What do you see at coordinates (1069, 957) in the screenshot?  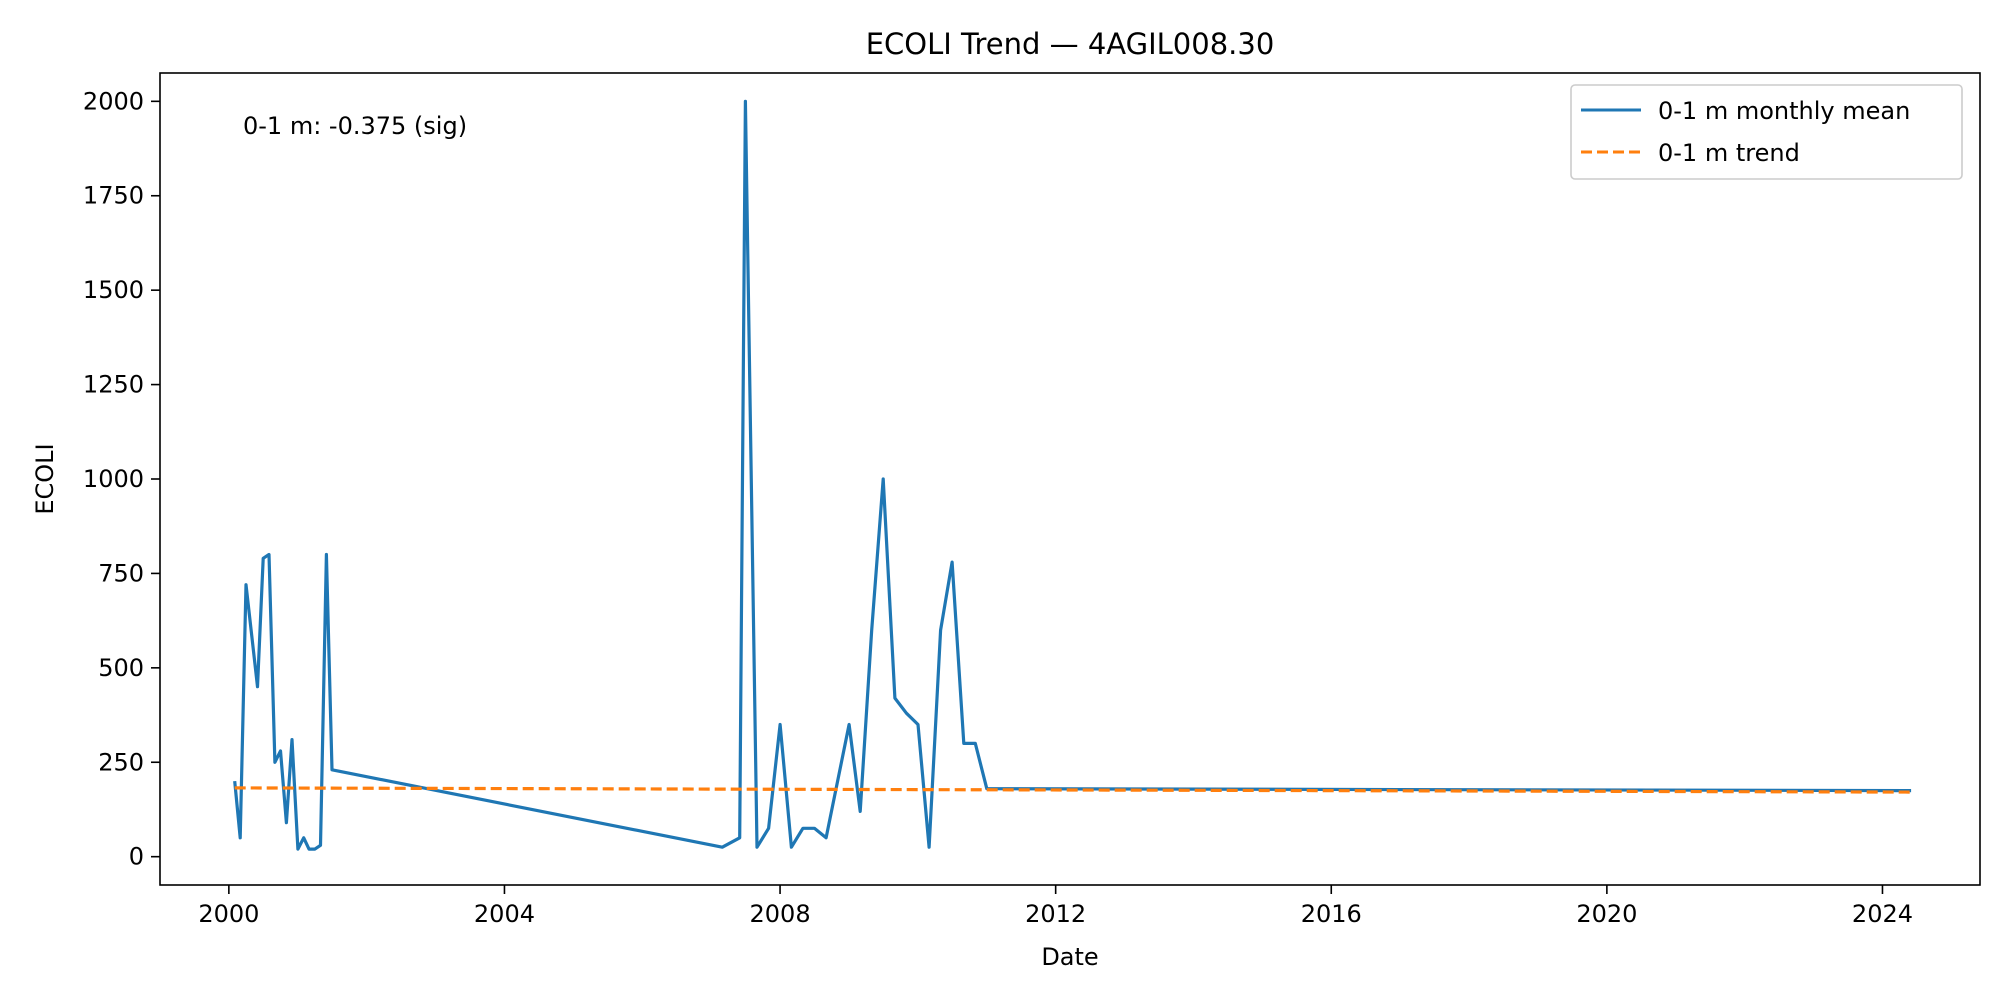 I see `x-axis-label: Date` at bounding box center [1069, 957].